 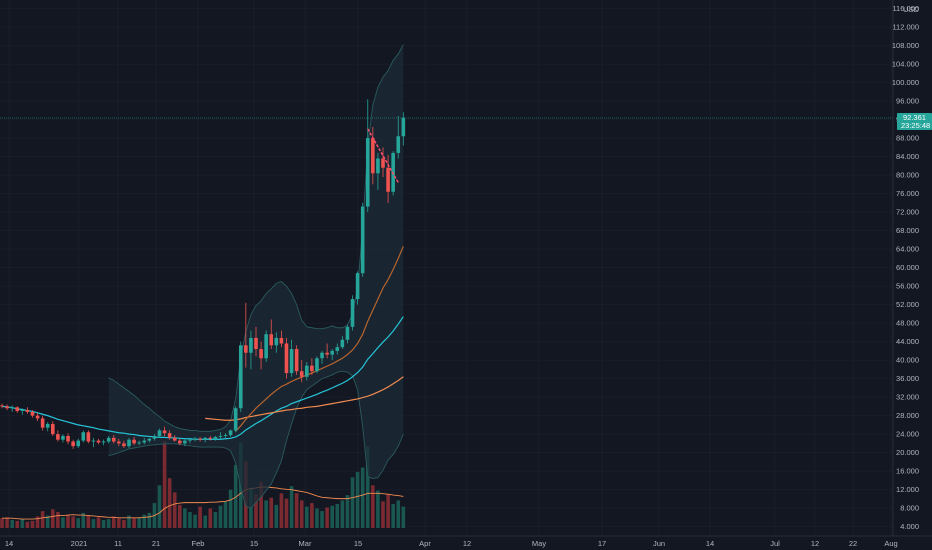 What do you see at coordinates (914, 121) in the screenshot?
I see `last-price-tag: 92.361 23:25:48` at bounding box center [914, 121].